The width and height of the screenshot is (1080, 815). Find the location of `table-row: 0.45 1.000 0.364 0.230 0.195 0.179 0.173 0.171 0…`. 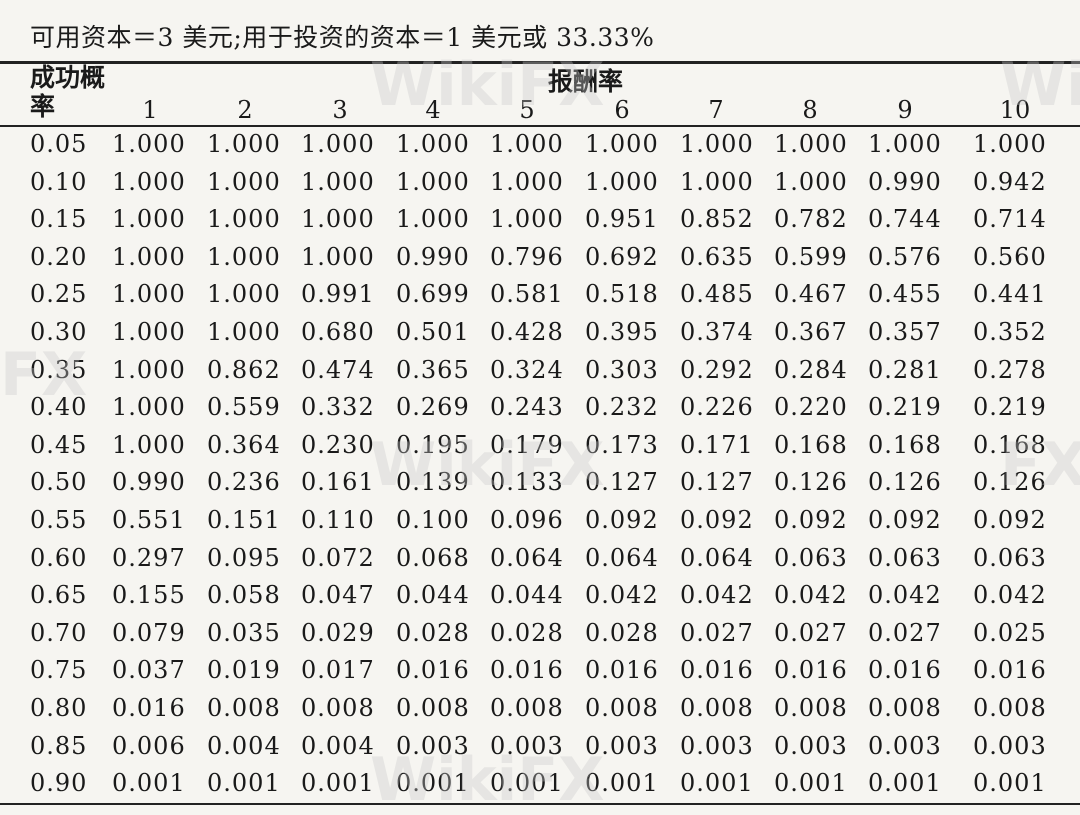

table-row: 0.45 1.000 0.364 0.230 0.195 0.179 0.173 0.171 0… is located at coordinates (540, 447).